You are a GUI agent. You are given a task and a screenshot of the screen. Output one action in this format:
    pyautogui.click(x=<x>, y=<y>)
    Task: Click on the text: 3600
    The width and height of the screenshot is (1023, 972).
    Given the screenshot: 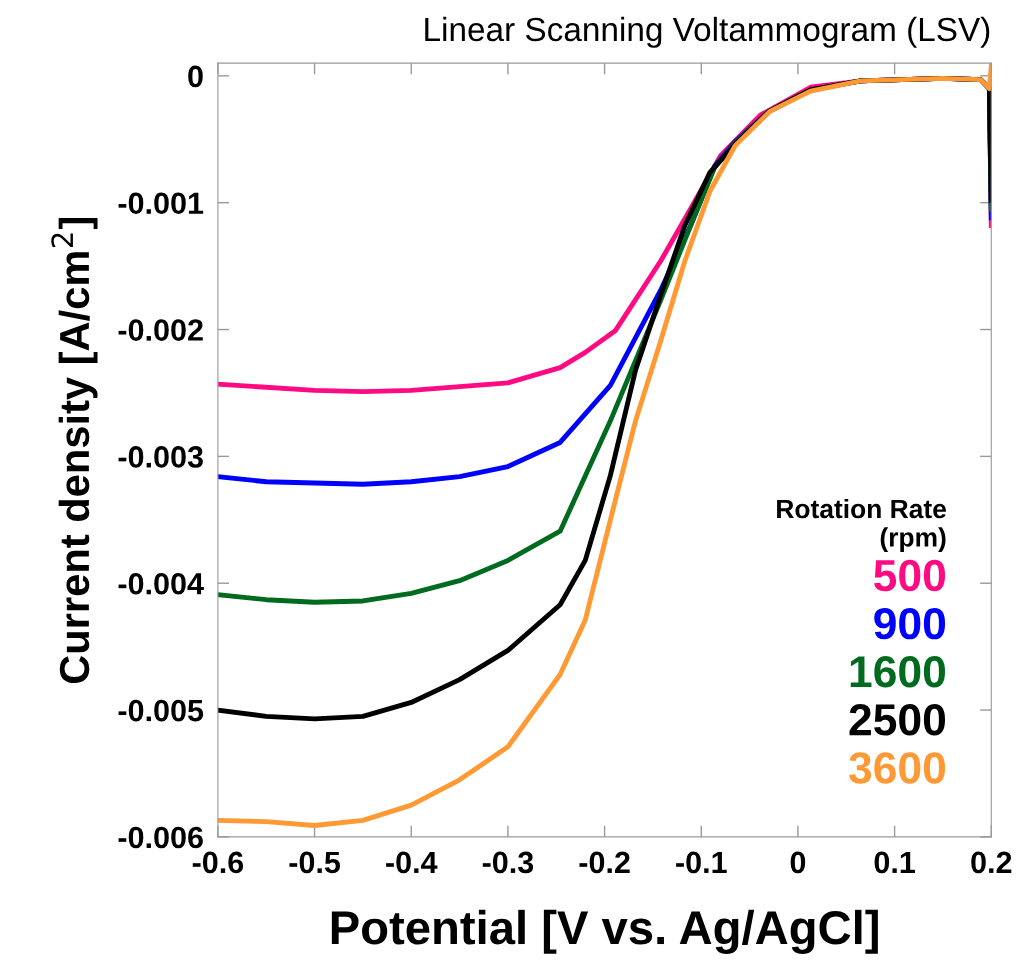 What is the action you would take?
    pyautogui.click(x=897, y=768)
    